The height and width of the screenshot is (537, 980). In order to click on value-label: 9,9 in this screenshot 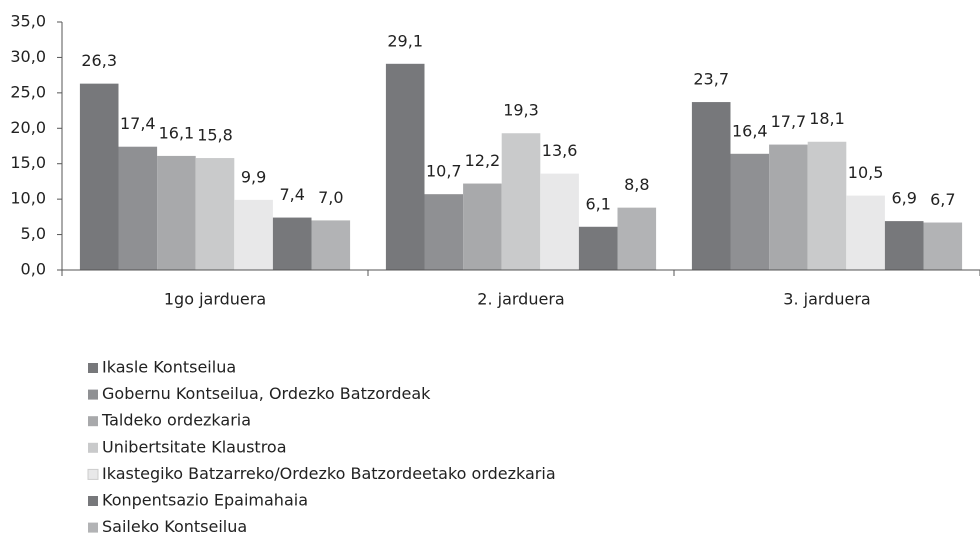, I will do `click(253, 176)`.